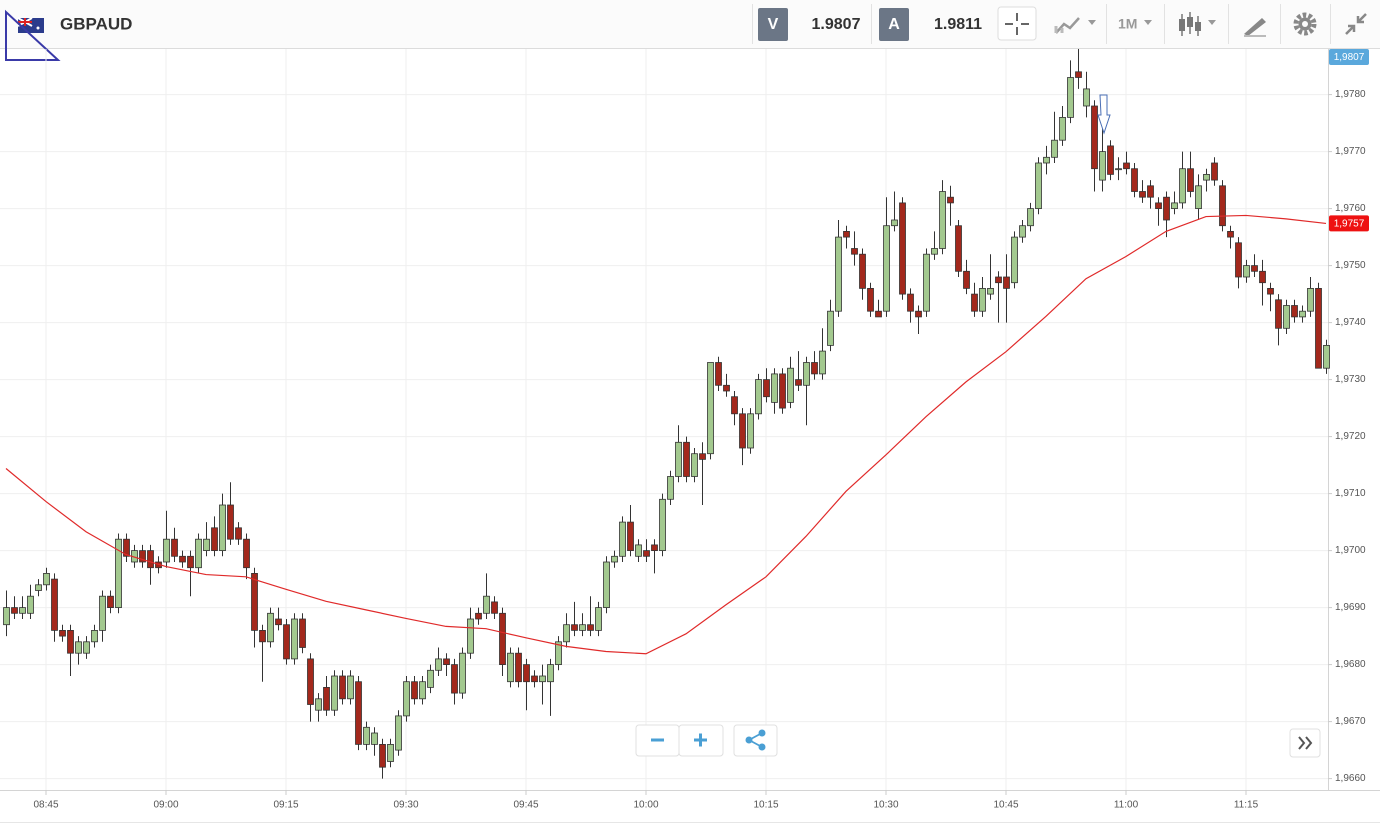  I want to click on collapse-button, so click(1356, 24).